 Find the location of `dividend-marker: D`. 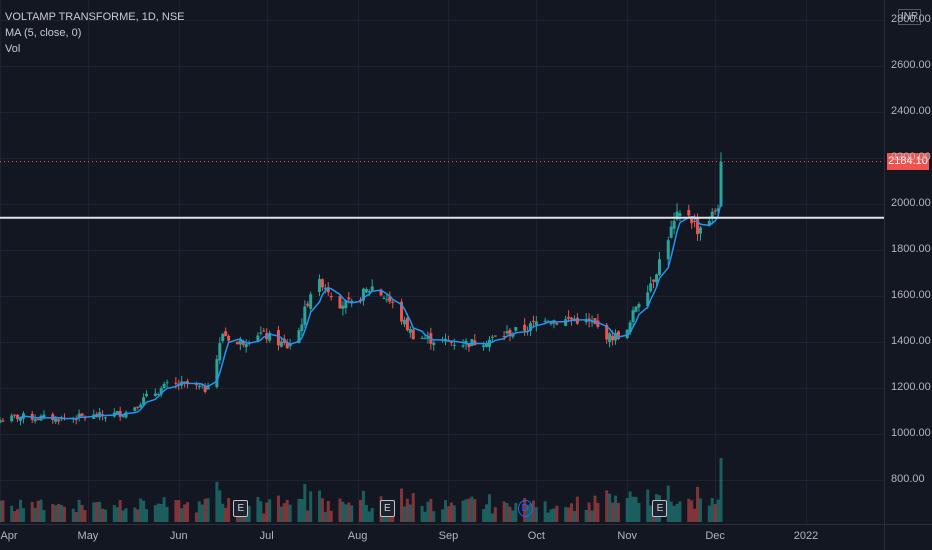

dividend-marker: D is located at coordinates (525, 508).